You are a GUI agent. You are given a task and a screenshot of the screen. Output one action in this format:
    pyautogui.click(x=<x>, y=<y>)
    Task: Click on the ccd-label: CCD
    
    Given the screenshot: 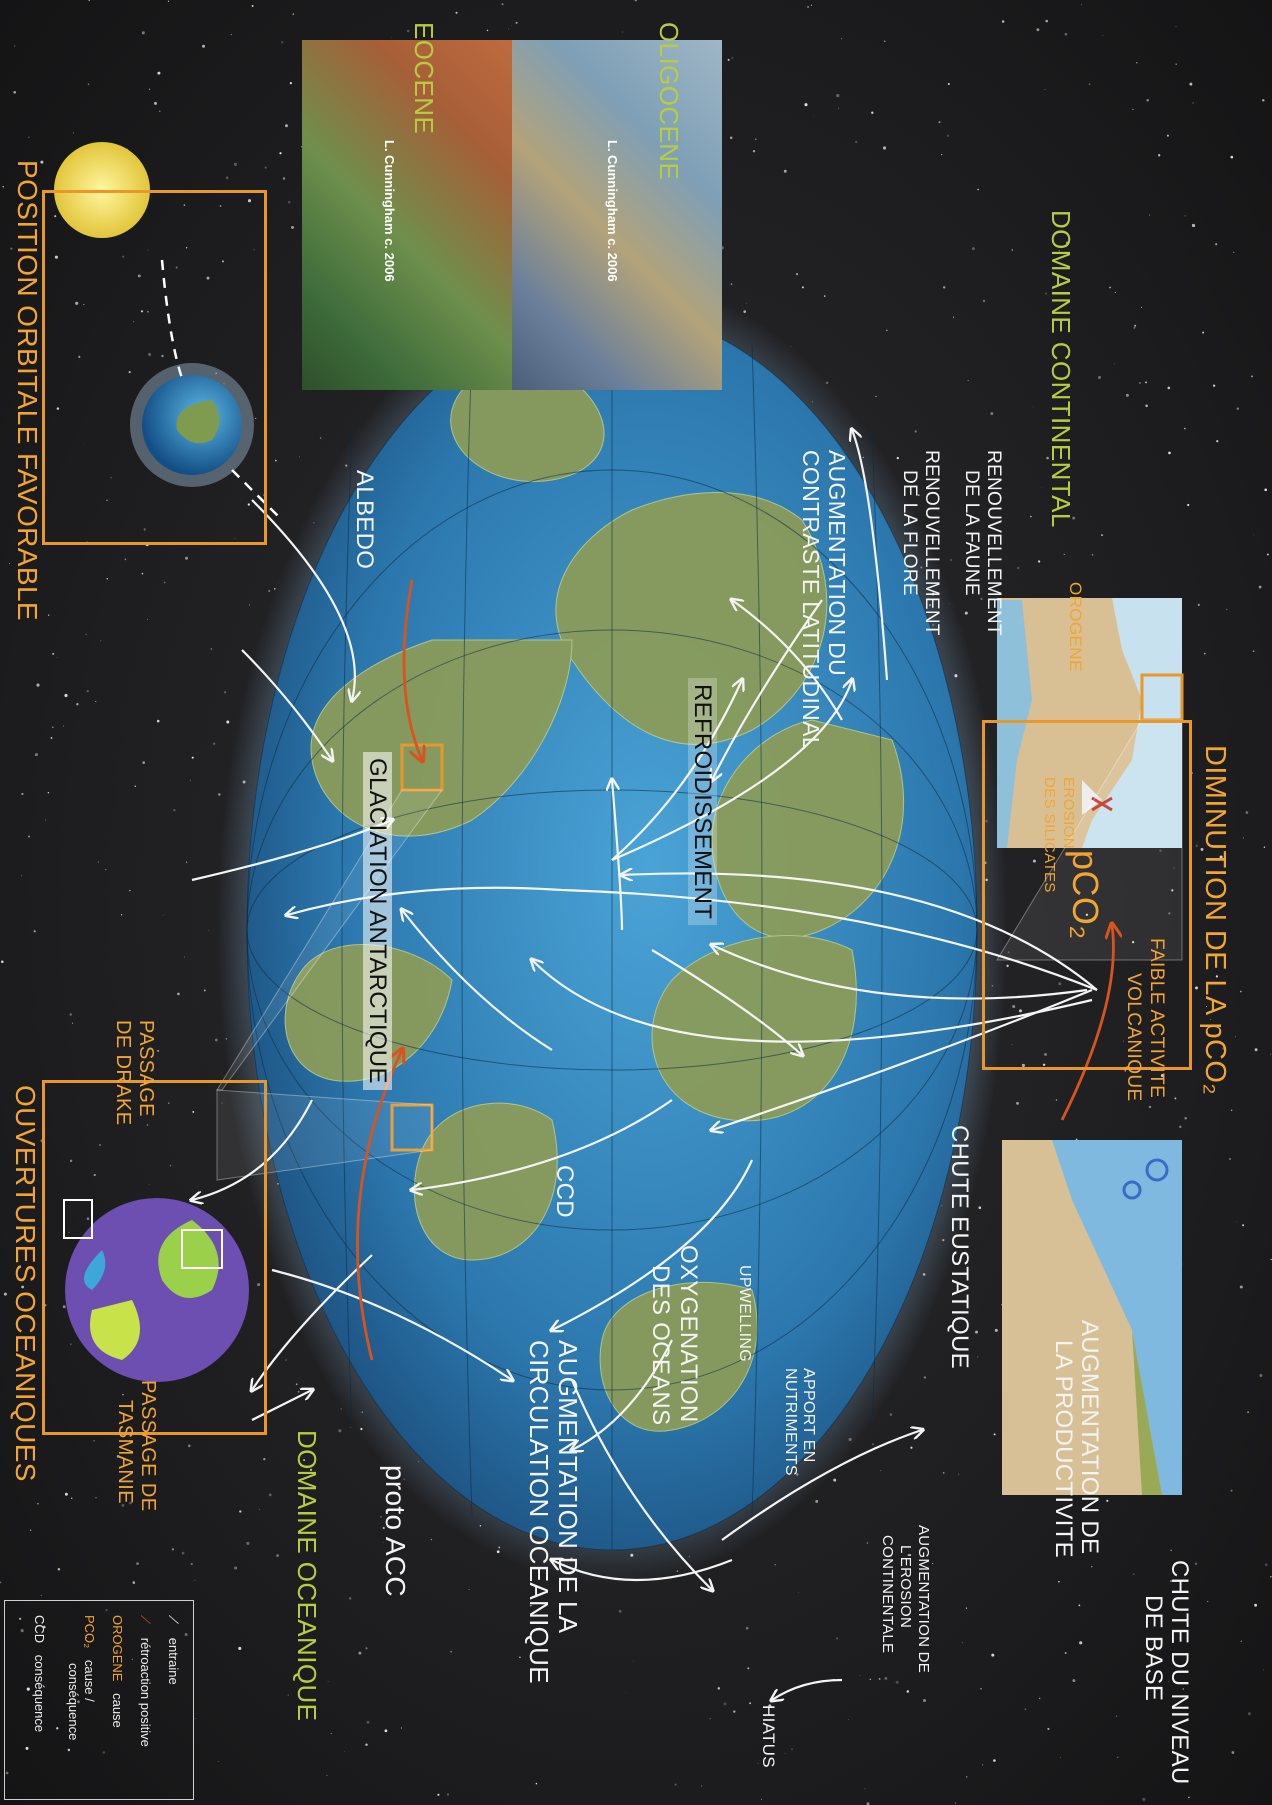 What is the action you would take?
    pyautogui.click(x=564, y=1191)
    